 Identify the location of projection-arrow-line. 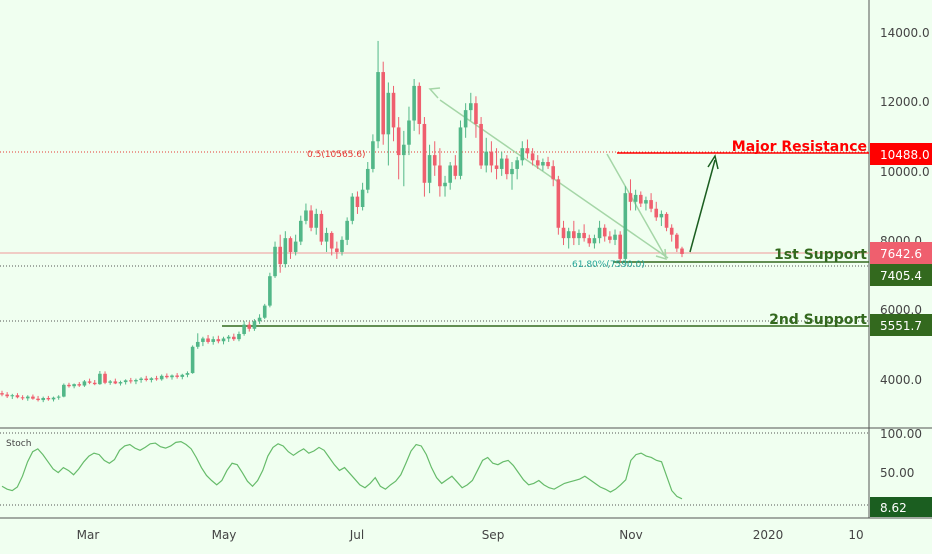
(702, 206).